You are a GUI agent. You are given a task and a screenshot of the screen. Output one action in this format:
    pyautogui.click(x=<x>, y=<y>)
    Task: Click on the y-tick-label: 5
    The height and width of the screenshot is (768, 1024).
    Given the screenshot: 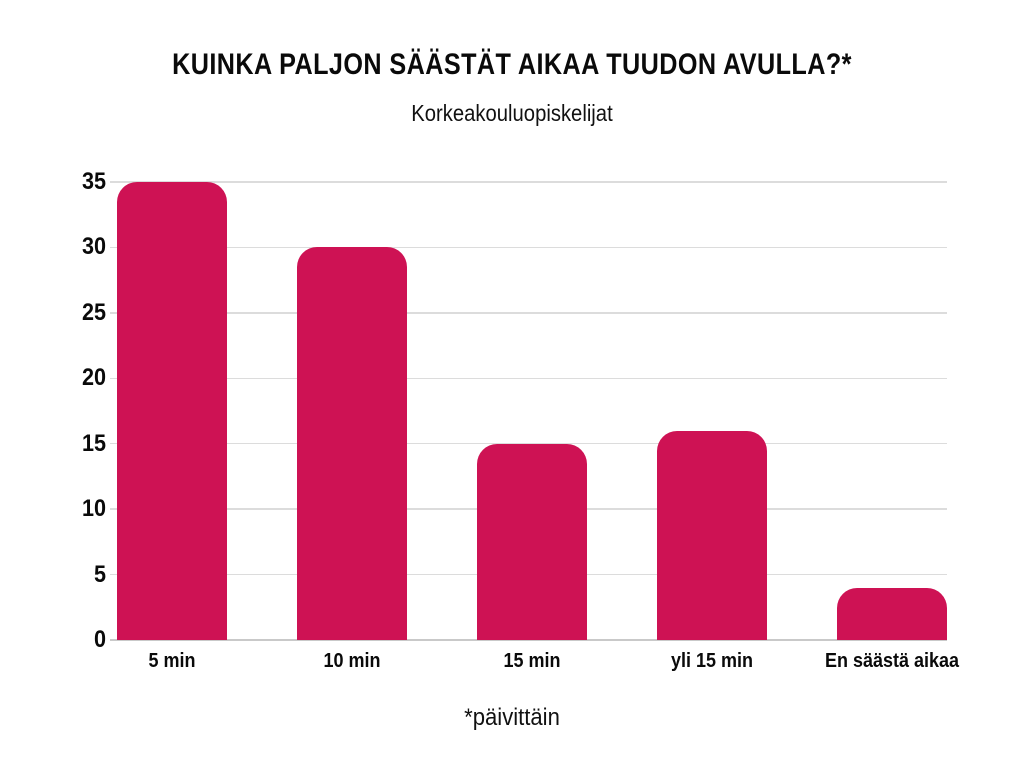 What is the action you would take?
    pyautogui.click(x=99, y=574)
    